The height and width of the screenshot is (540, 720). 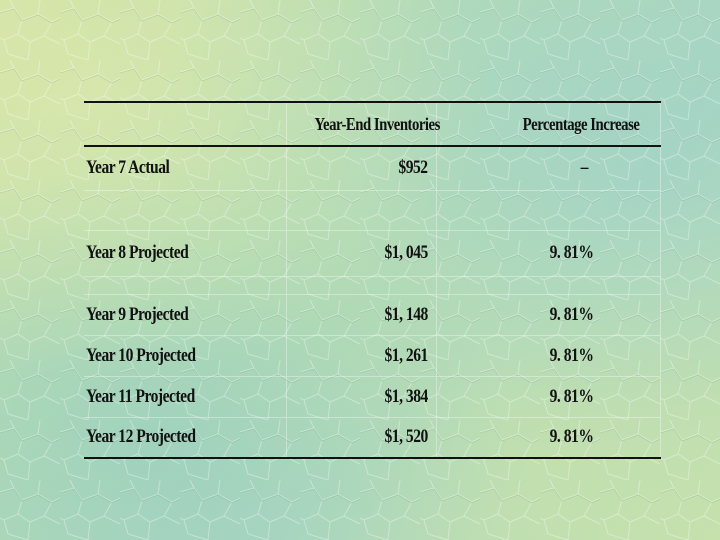 I want to click on row-label-cell: Year 8 Projected, so click(x=185, y=253).